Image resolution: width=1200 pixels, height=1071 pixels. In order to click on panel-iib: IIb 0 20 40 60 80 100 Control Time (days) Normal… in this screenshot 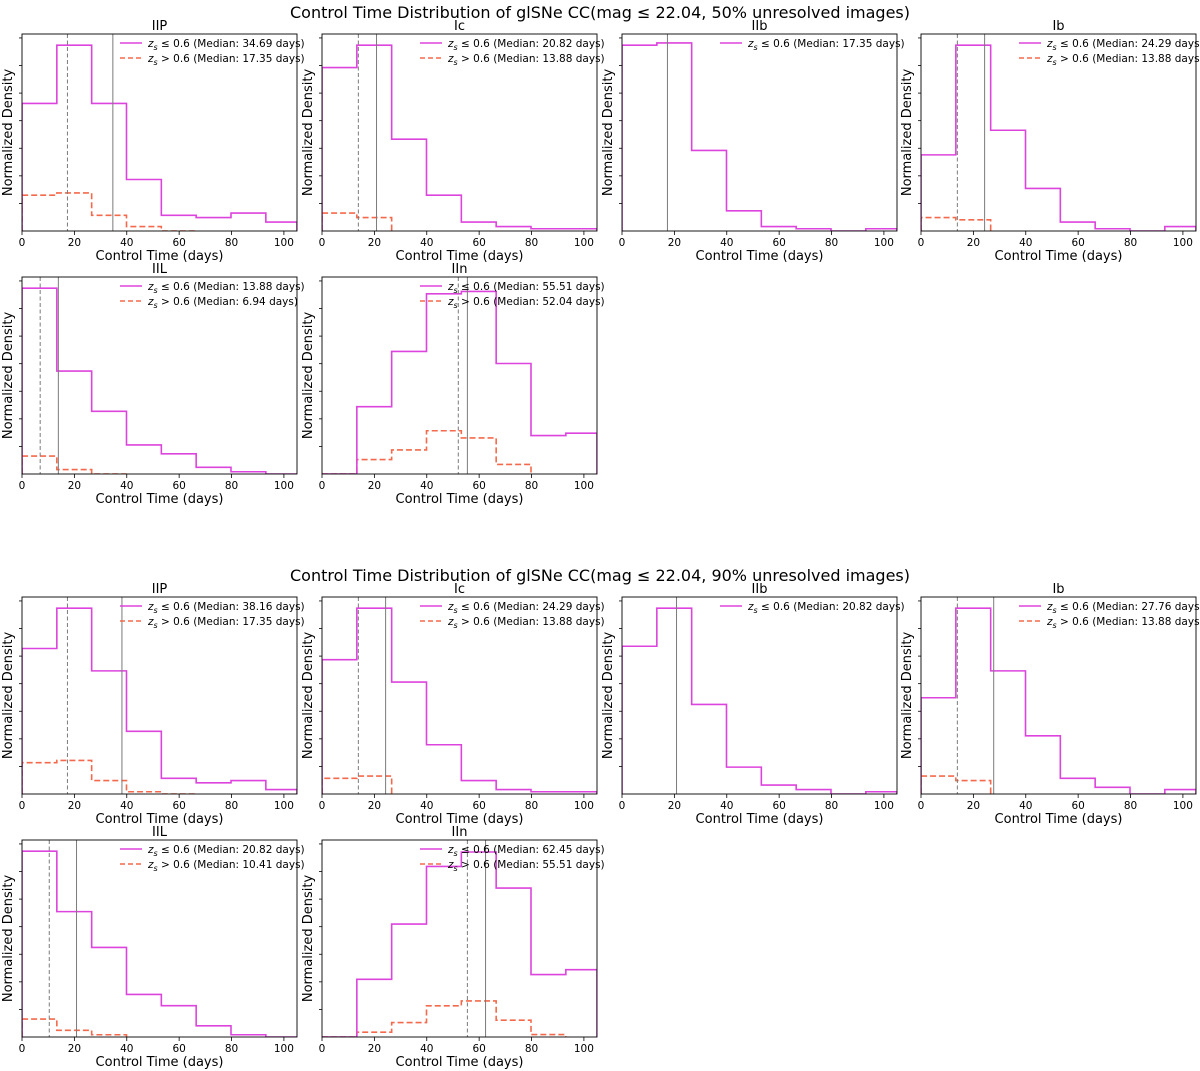, I will do `click(753, 141)`.